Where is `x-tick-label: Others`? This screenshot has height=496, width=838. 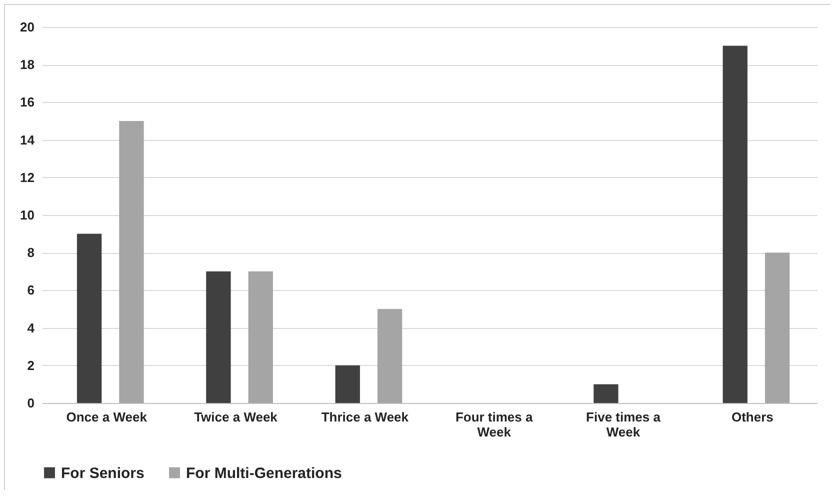 x-tick-label: Others is located at coordinates (752, 417).